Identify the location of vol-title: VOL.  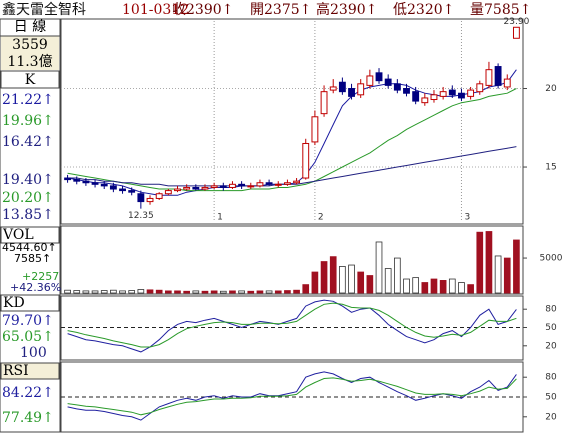
(18, 235).